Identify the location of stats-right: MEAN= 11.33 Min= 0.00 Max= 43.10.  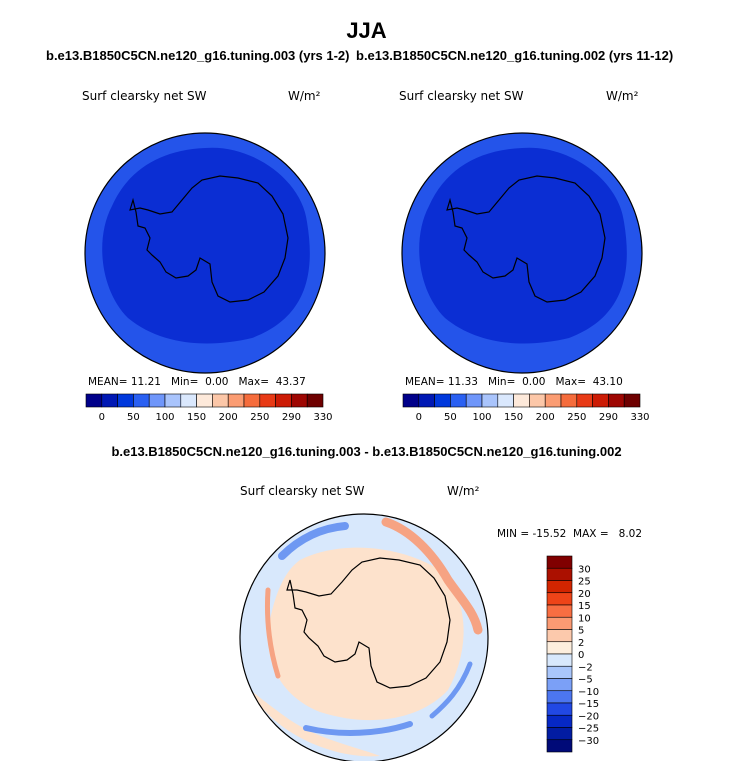
(514, 382).